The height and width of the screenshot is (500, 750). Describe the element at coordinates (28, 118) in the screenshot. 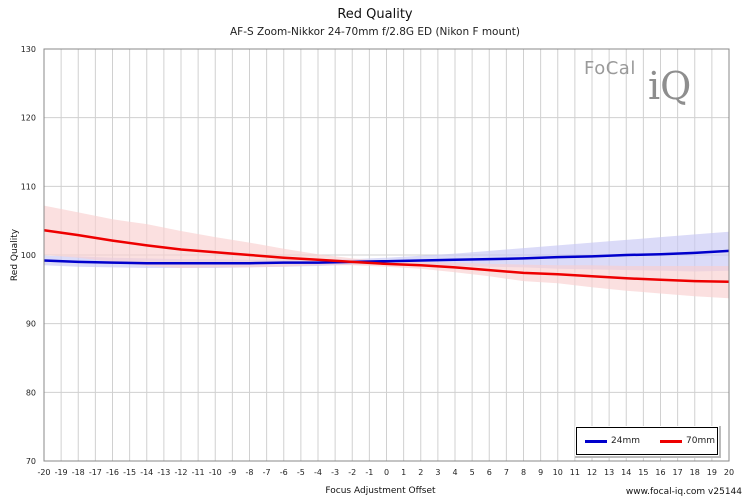

I see `y-tick-label: 120` at that location.